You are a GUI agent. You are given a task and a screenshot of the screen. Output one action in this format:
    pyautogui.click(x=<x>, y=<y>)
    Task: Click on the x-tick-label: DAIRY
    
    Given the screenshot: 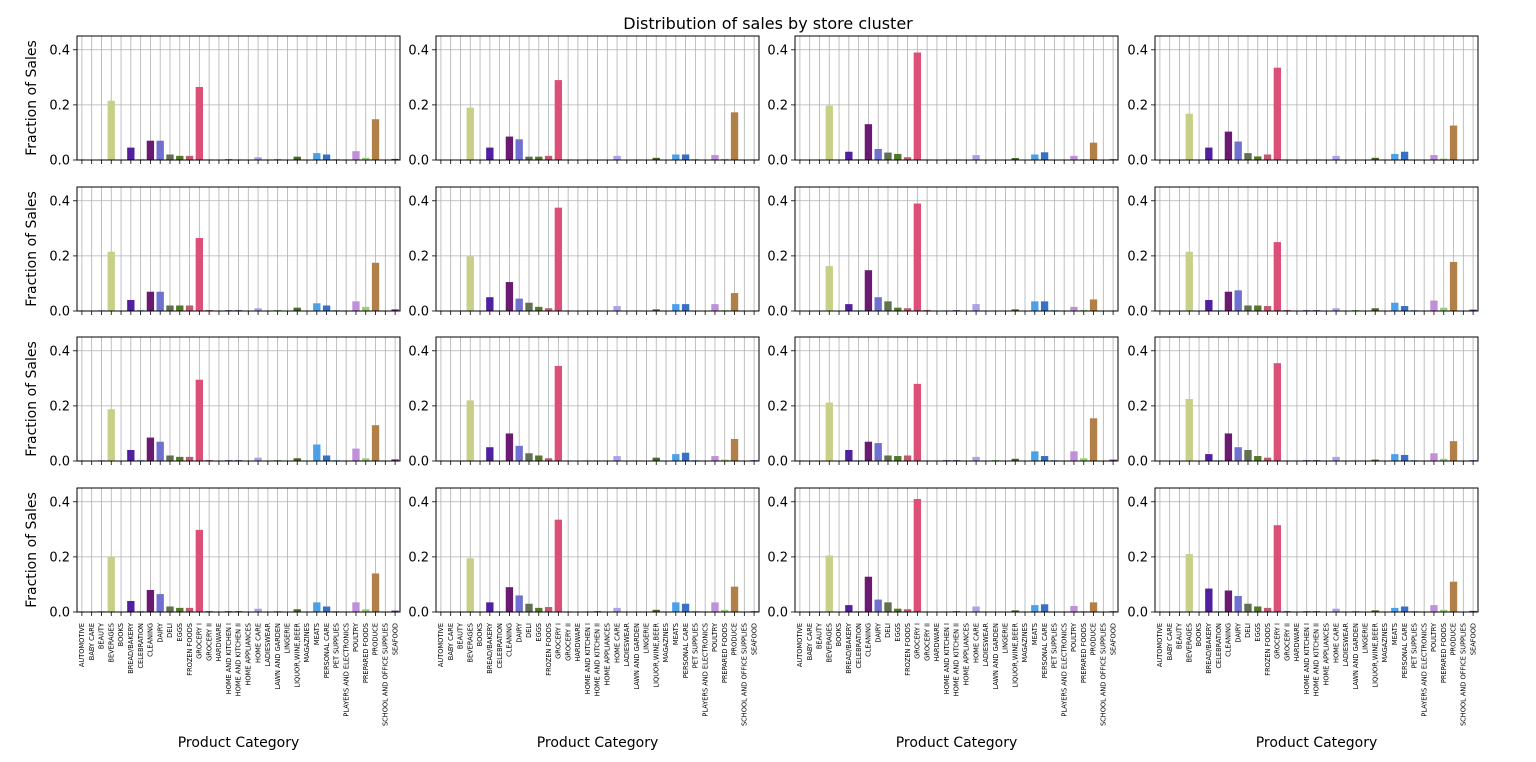 What is the action you would take?
    pyautogui.click(x=1238, y=632)
    